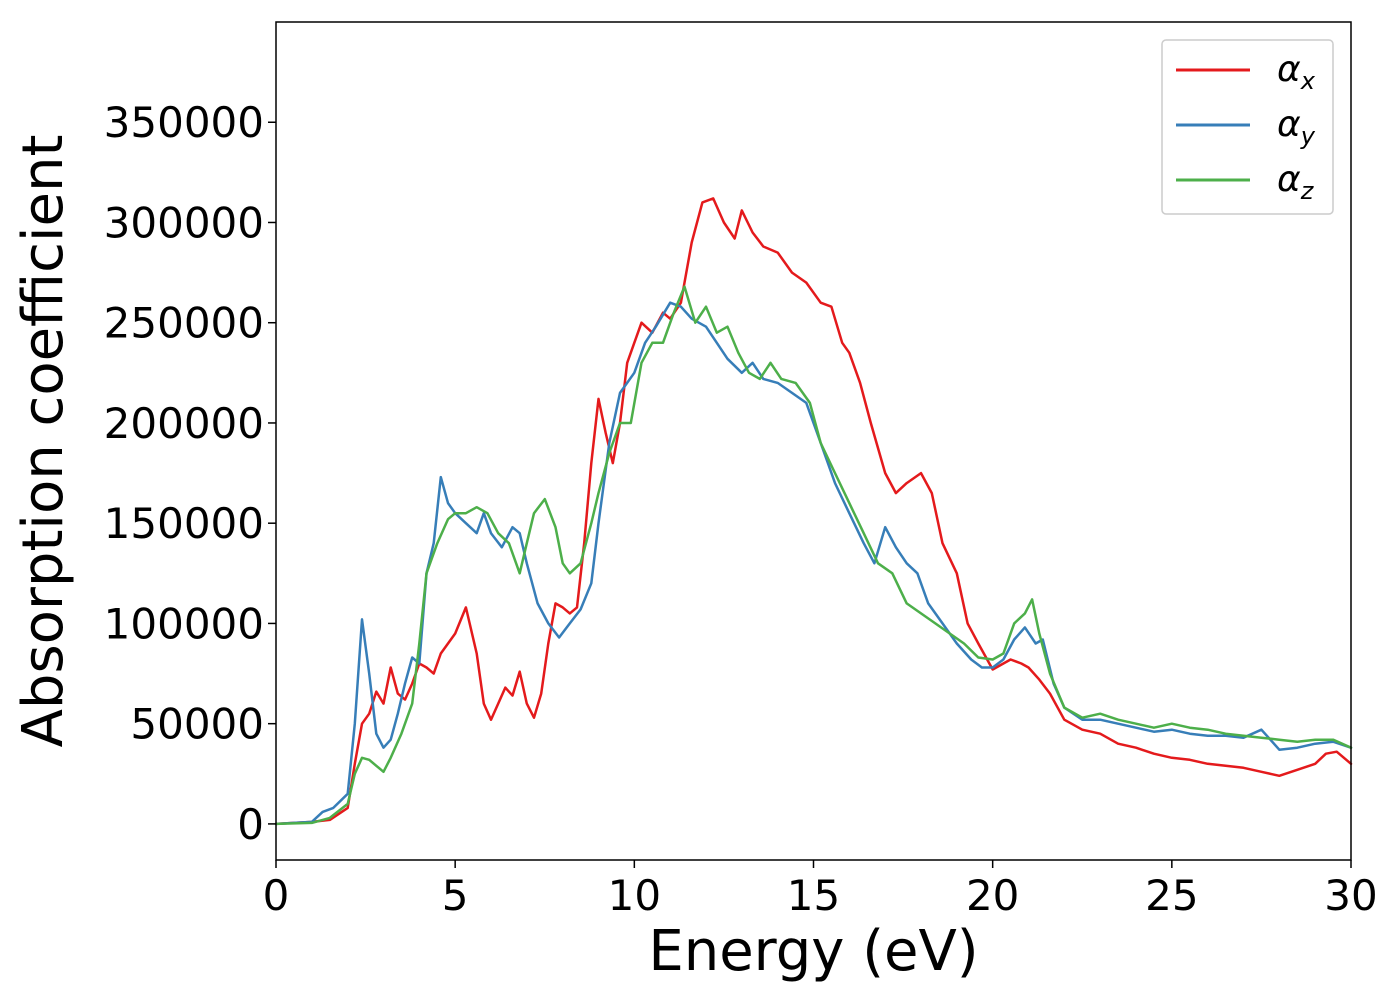  Describe the element at coordinates (1247, 127) in the screenshot. I see `legend-box` at that location.